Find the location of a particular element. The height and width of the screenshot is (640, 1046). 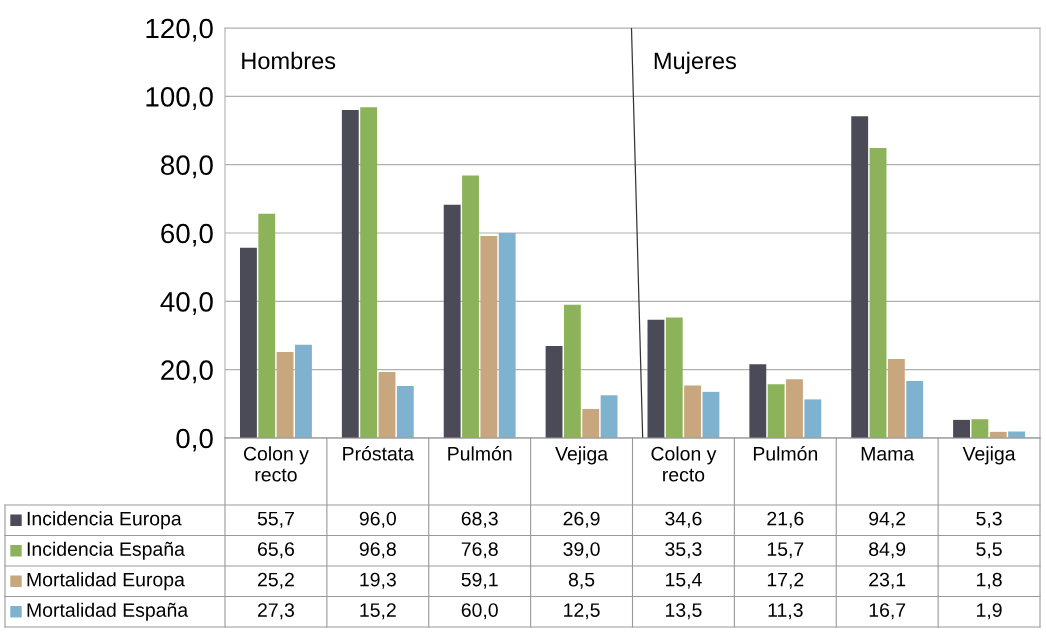

y-tick-label: 120,0 is located at coordinates (179, 30).